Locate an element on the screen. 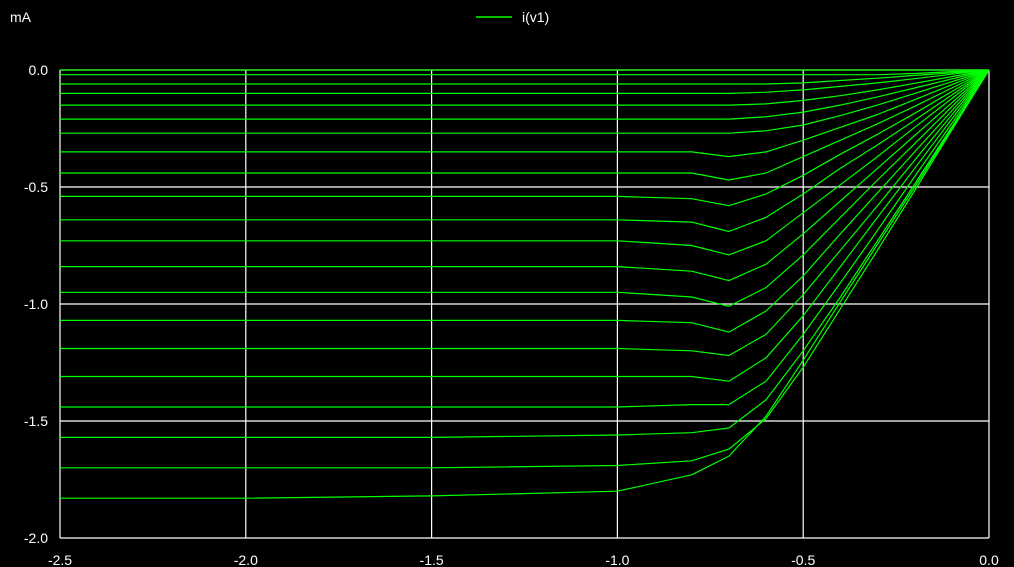  legend-label: i(v1) is located at coordinates (535, 17).